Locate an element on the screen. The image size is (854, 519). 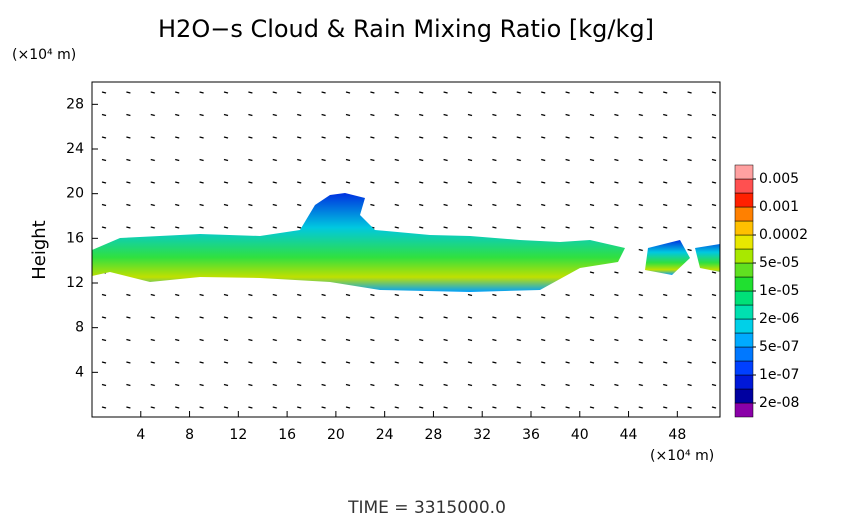
x-tick-label: 48 is located at coordinates (677, 435).